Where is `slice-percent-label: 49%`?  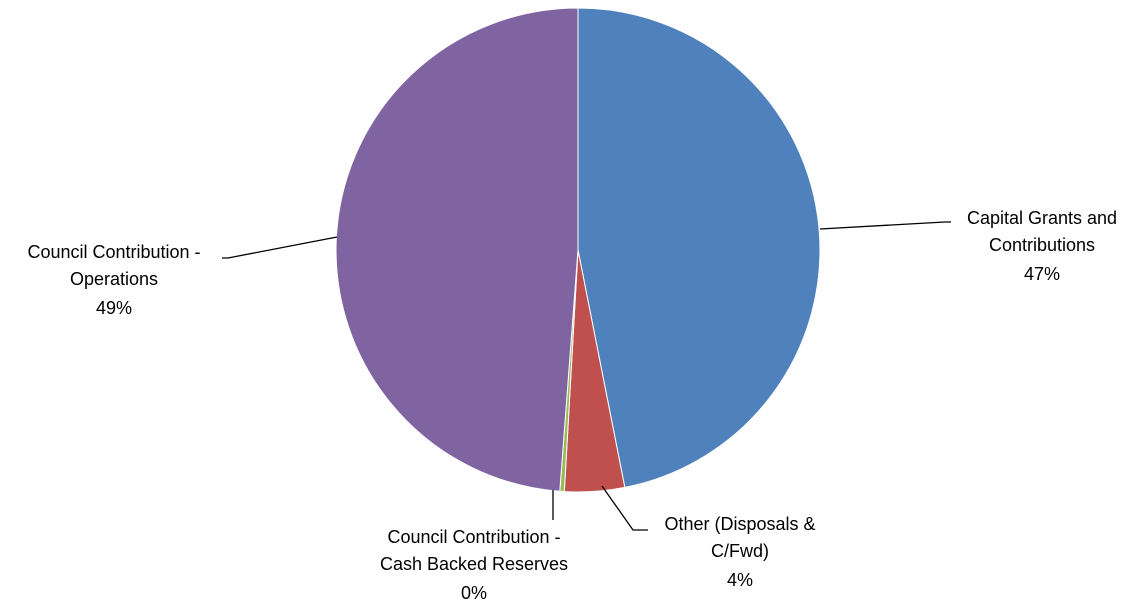
slice-percent-label: 49% is located at coordinates (114, 308).